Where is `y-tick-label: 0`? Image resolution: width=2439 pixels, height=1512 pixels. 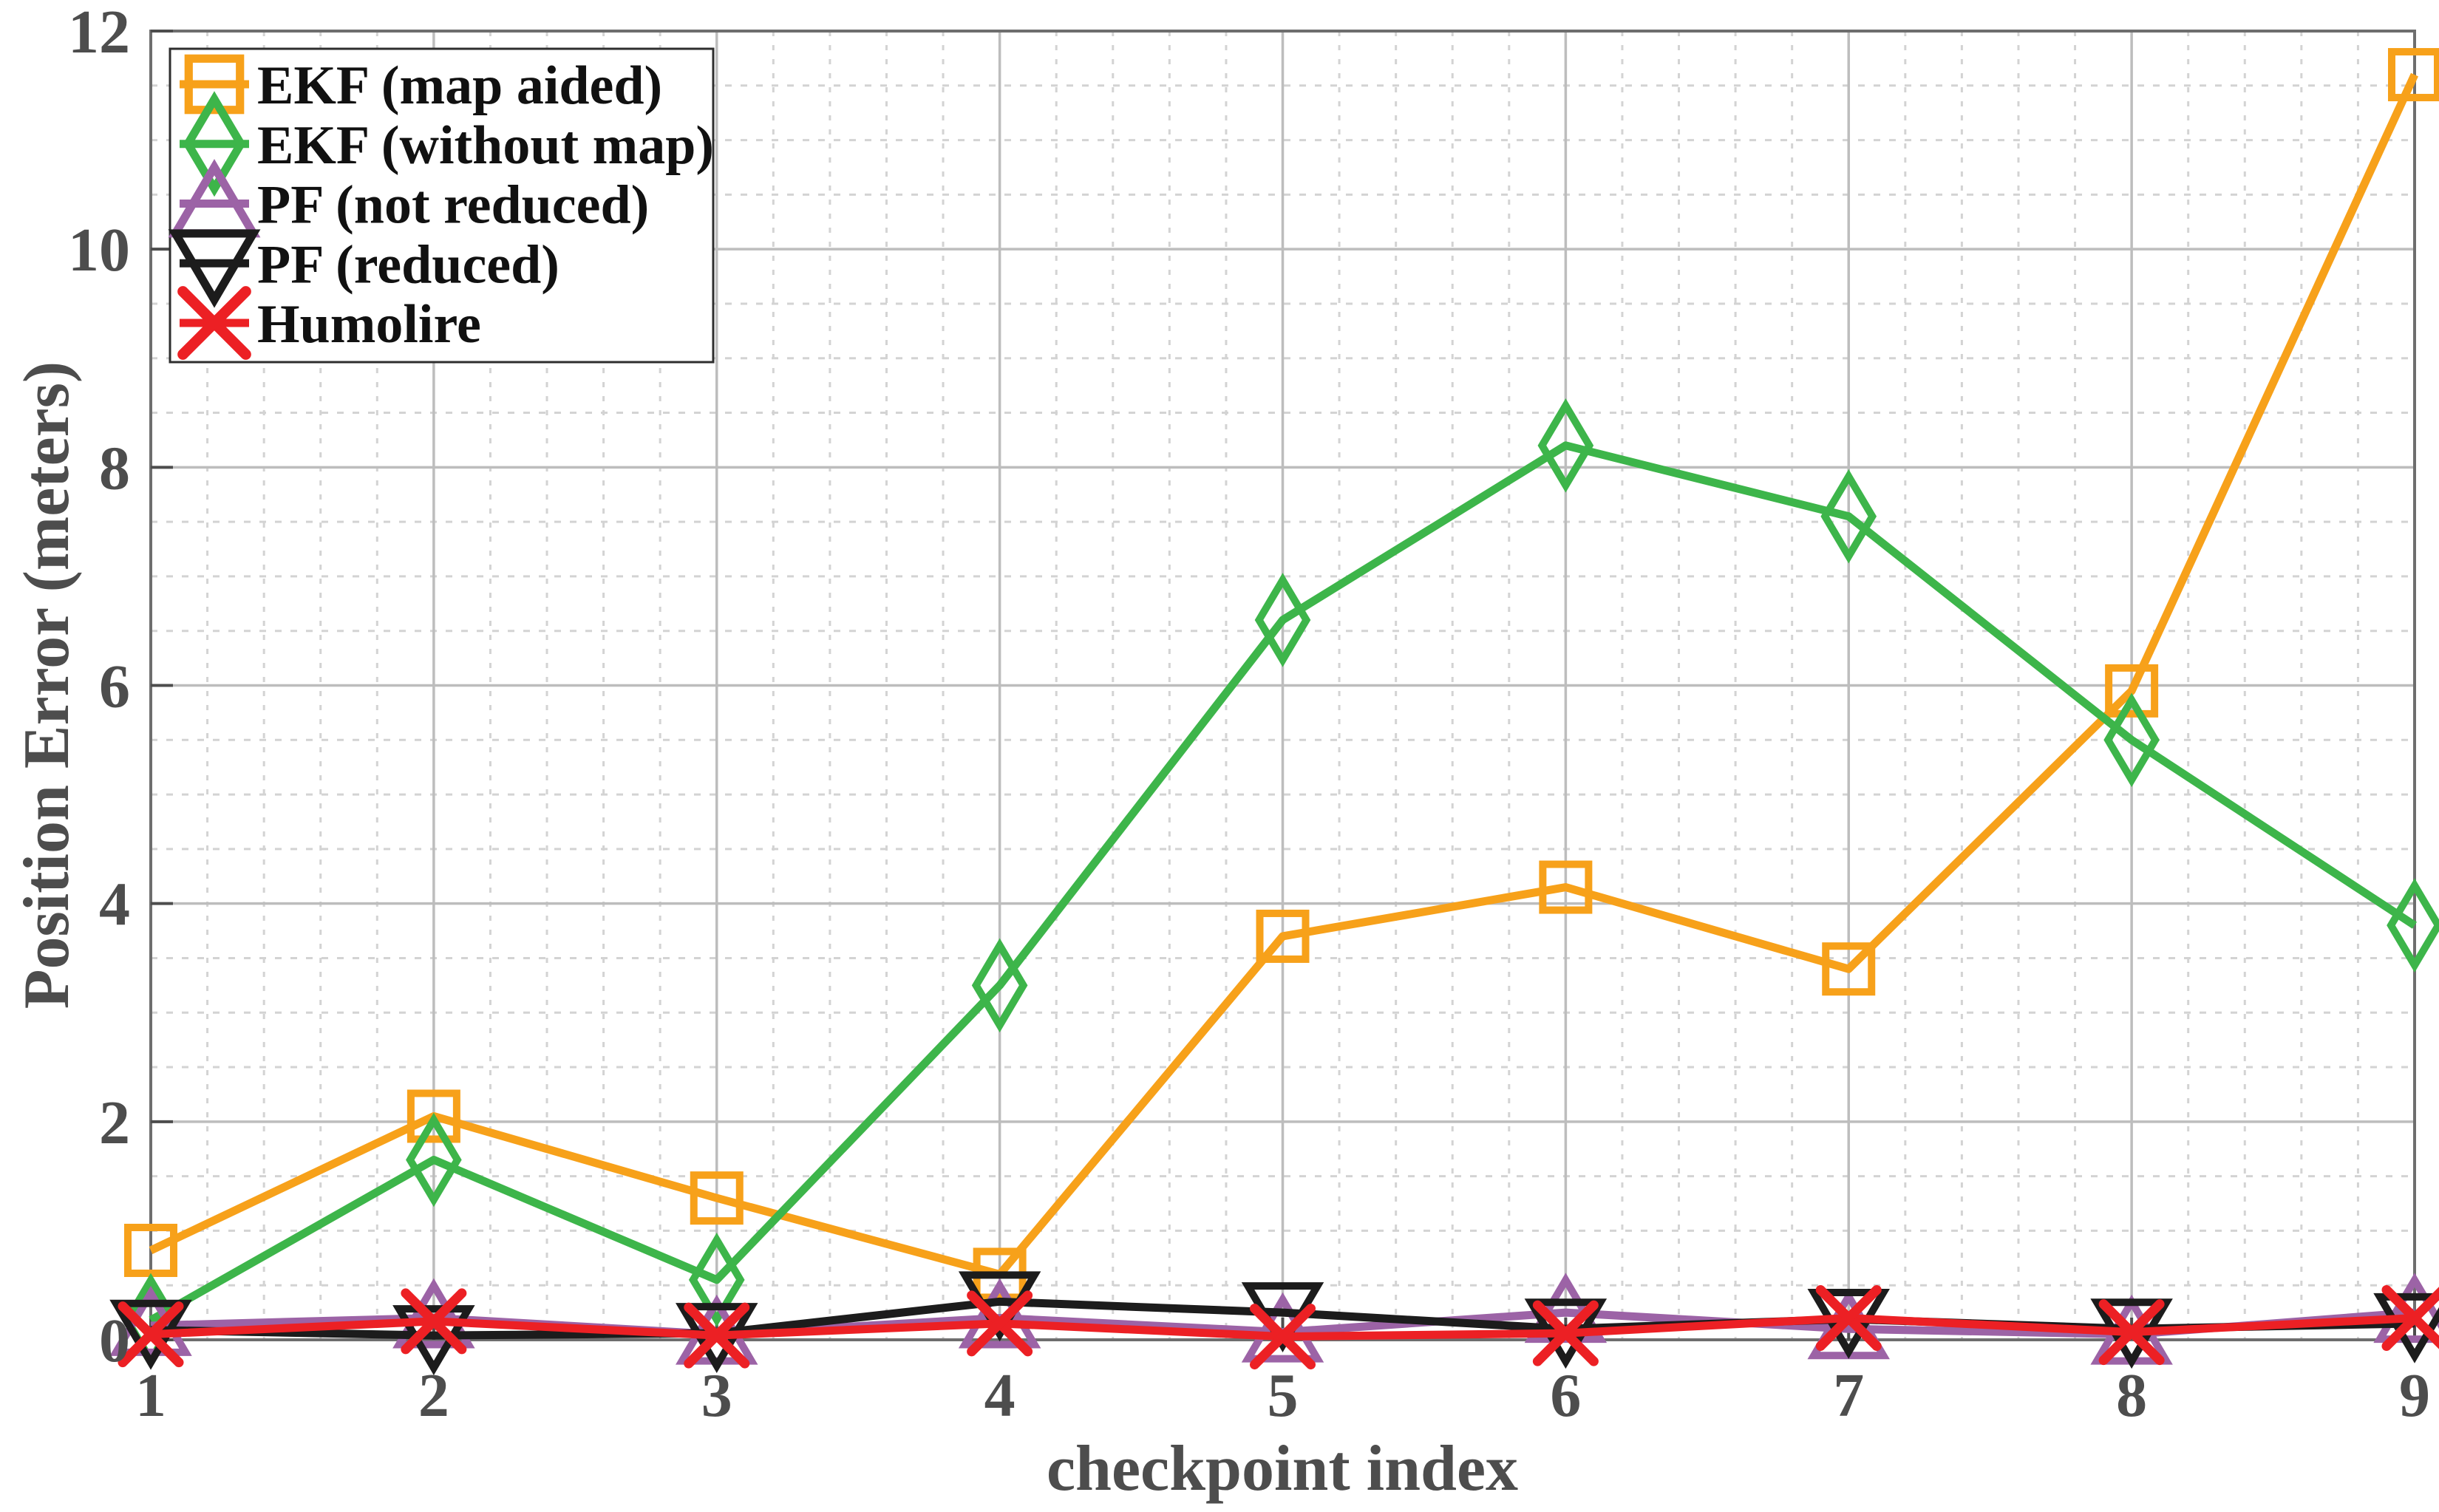
y-tick-label: 0 is located at coordinates (115, 1341).